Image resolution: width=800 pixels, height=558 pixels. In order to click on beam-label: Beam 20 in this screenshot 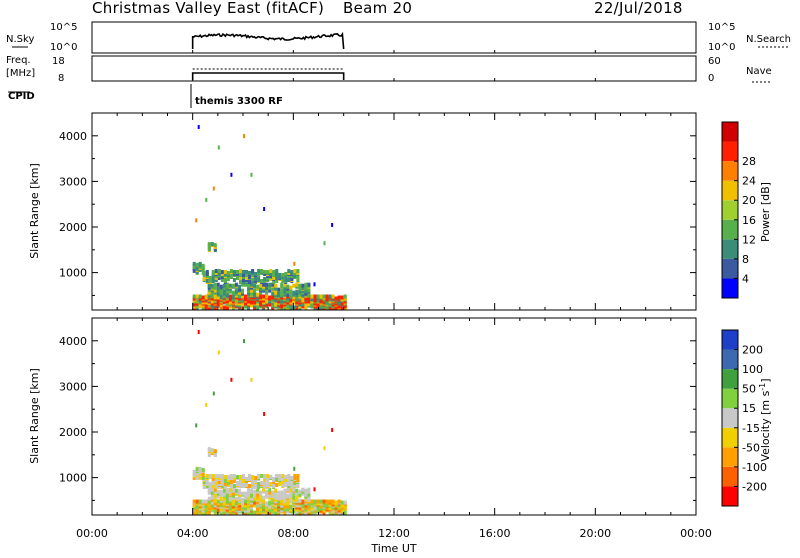, I will do `click(377, 8)`.